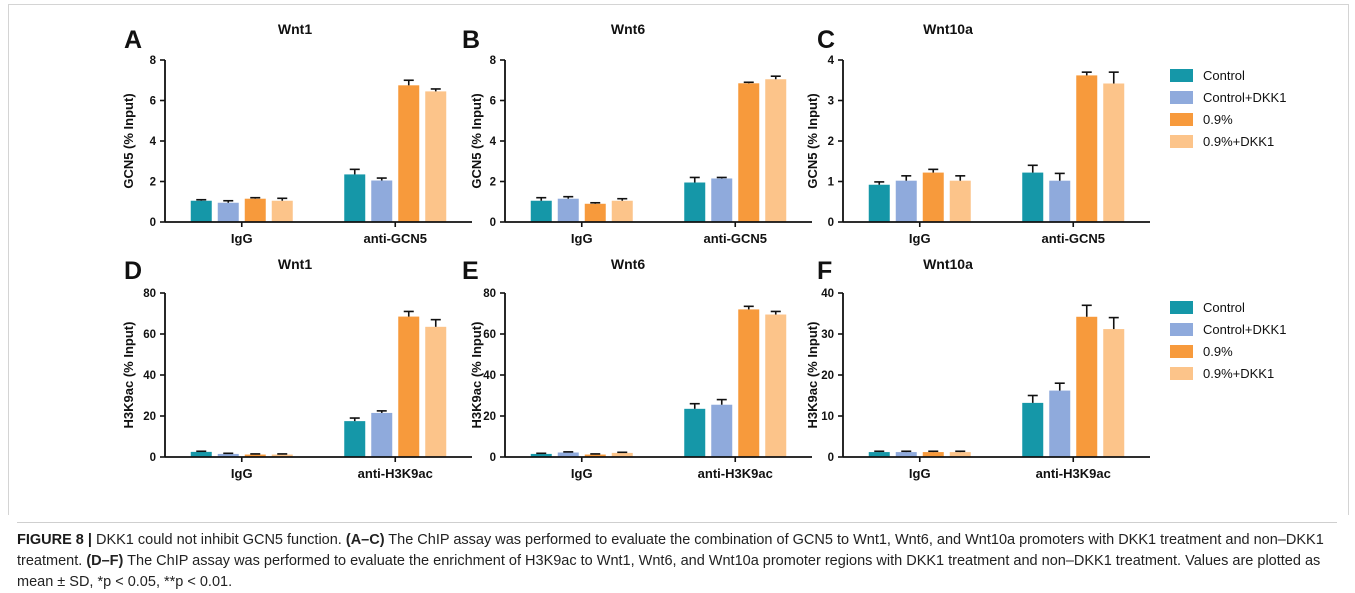 The width and height of the screenshot is (1355, 593). I want to click on panel-letter: B, so click(471, 40).